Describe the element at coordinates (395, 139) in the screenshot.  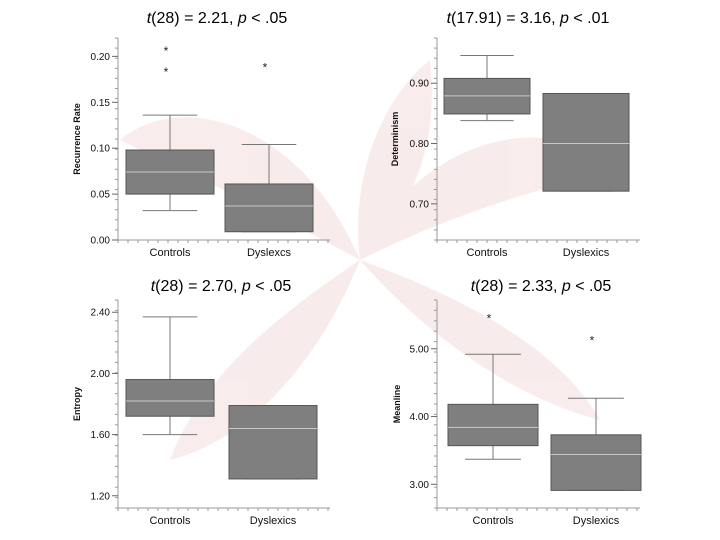
I see `y-axis-title: Determinism` at that location.